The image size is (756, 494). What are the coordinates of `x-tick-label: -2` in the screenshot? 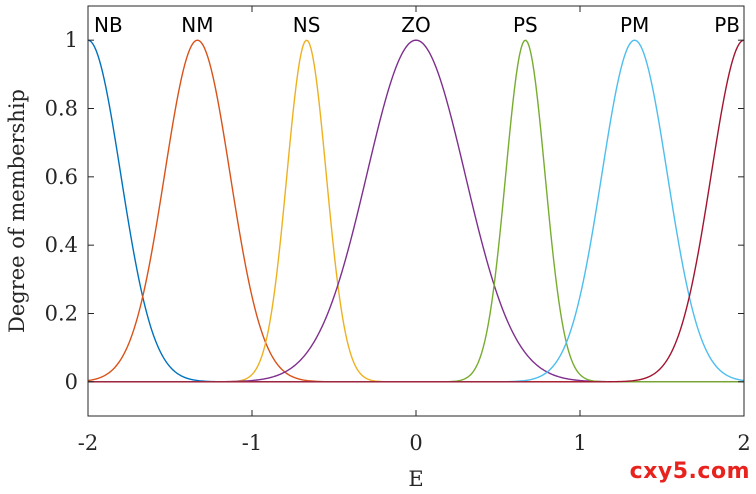 It's located at (88, 443).